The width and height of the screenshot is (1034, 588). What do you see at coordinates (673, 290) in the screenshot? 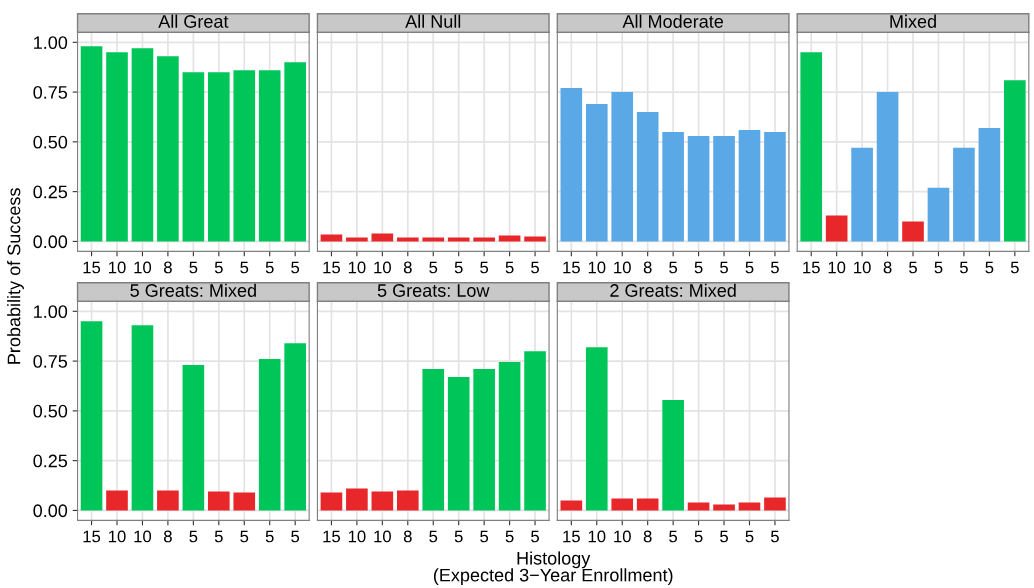
I see `chart-title: 2 Greats: Mixed` at bounding box center [673, 290].